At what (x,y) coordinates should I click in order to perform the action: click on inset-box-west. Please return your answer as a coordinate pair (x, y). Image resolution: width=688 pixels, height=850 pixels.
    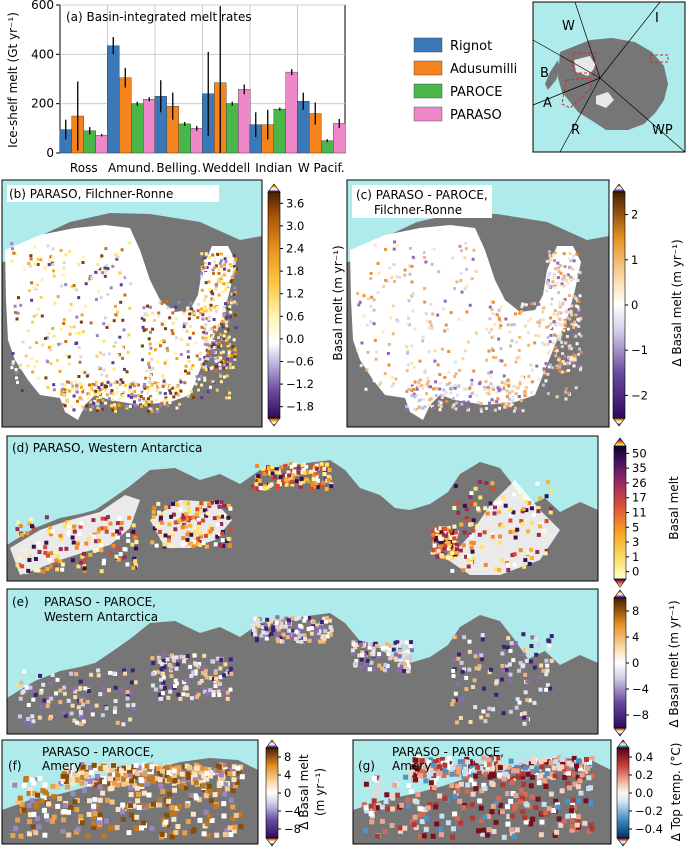
    Looking at the image, I should click on (577, 93).